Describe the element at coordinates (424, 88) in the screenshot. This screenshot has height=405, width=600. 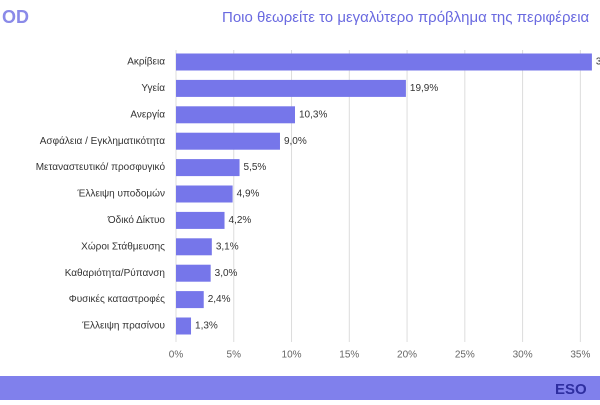
I see `data-label: 19,9%` at that location.